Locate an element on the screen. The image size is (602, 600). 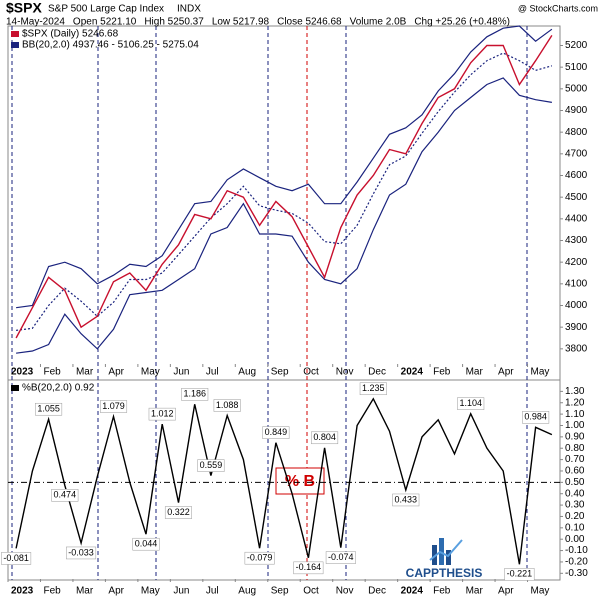
header-field: Chg +25.26 (+0.48%) is located at coordinates (462, 22).